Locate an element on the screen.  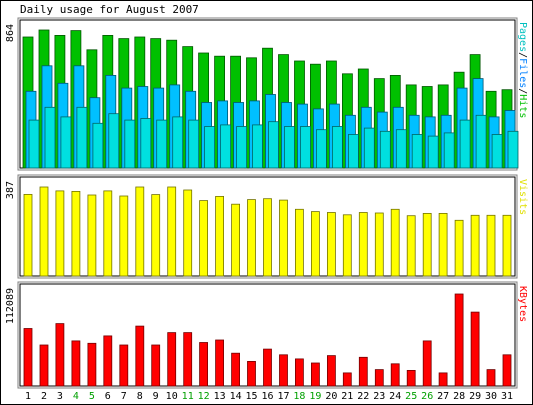
x-tick-label: 12 is located at coordinates (204, 396).